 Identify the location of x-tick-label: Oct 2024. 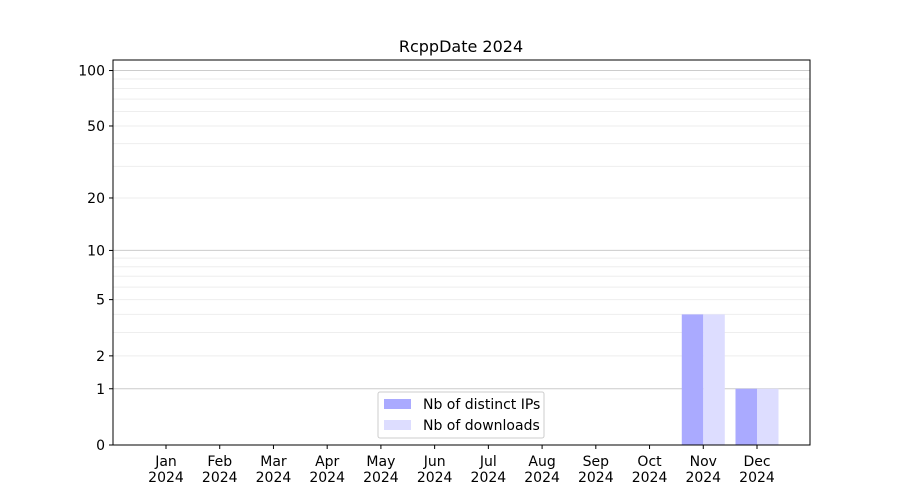
(650, 470).